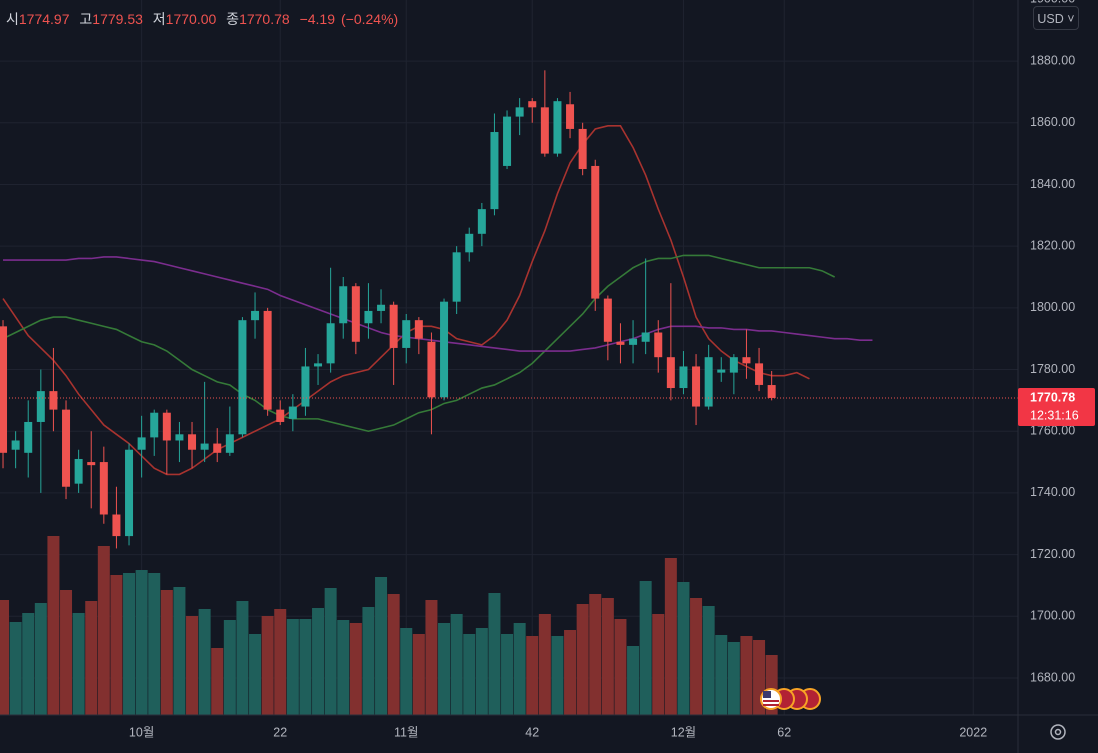 Image resolution: width=1098 pixels, height=753 pixels. What do you see at coordinates (1052, 397) in the screenshot?
I see `last-price-label: 1770.78` at bounding box center [1052, 397].